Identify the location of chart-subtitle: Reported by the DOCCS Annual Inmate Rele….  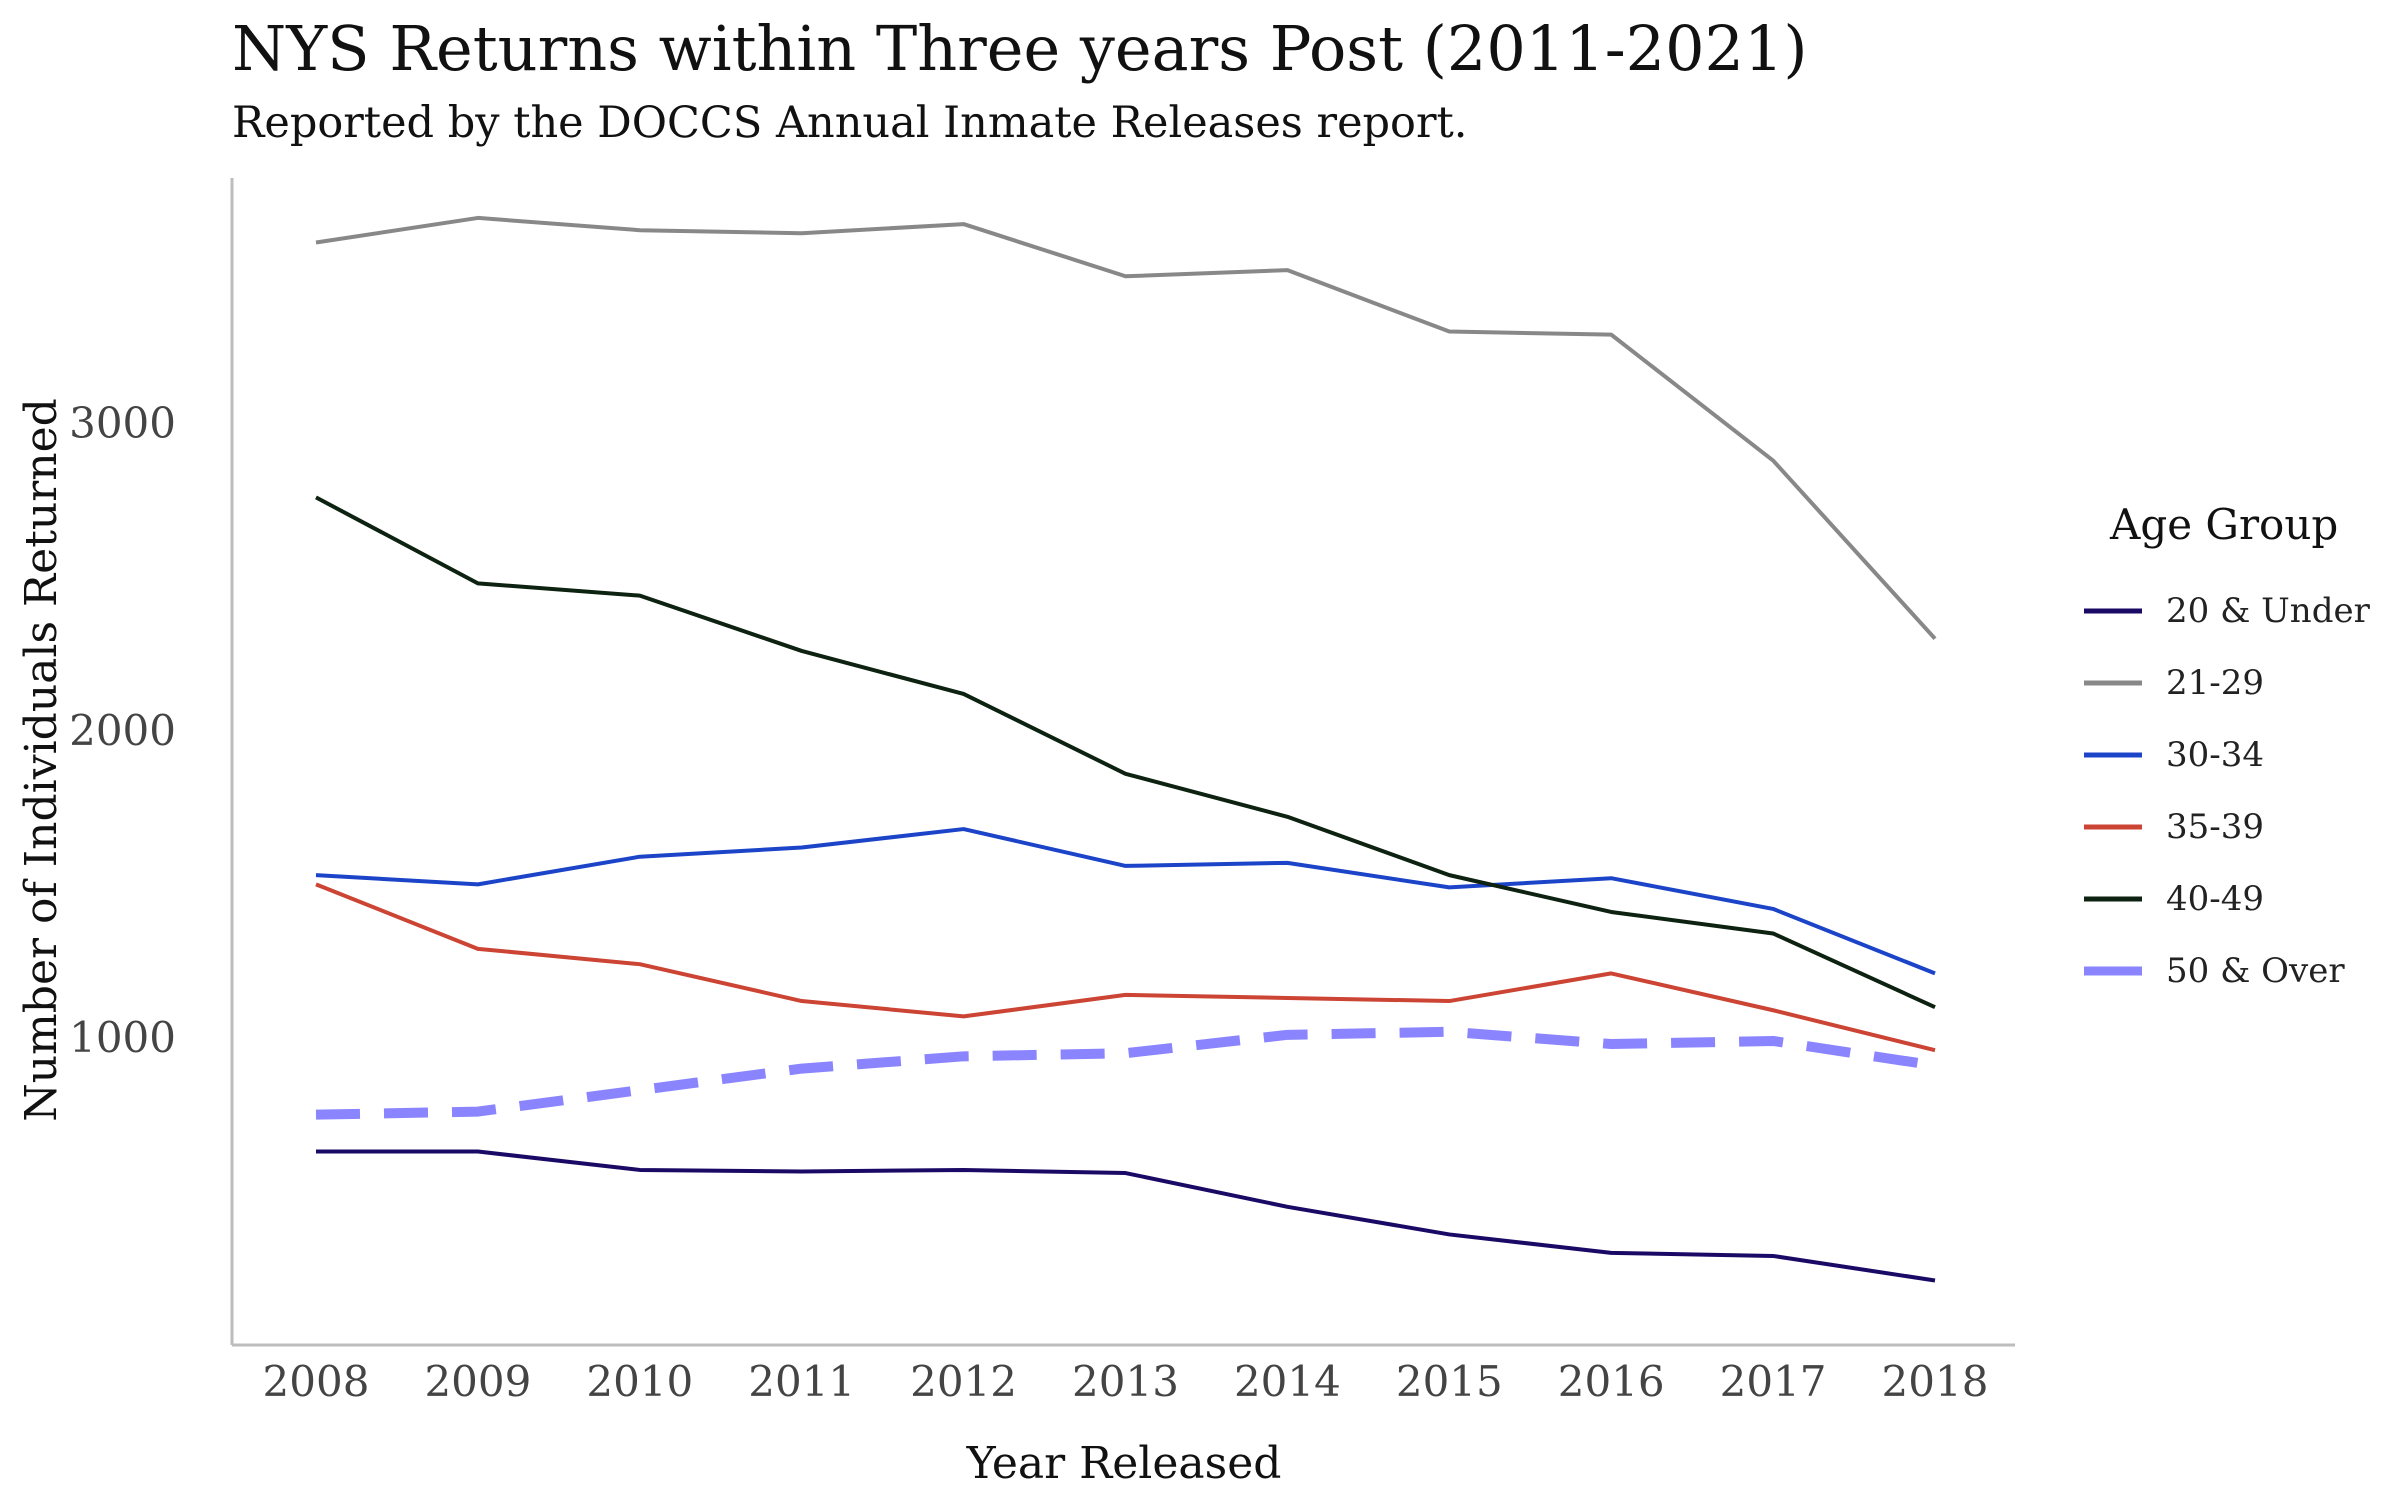
(850, 123).